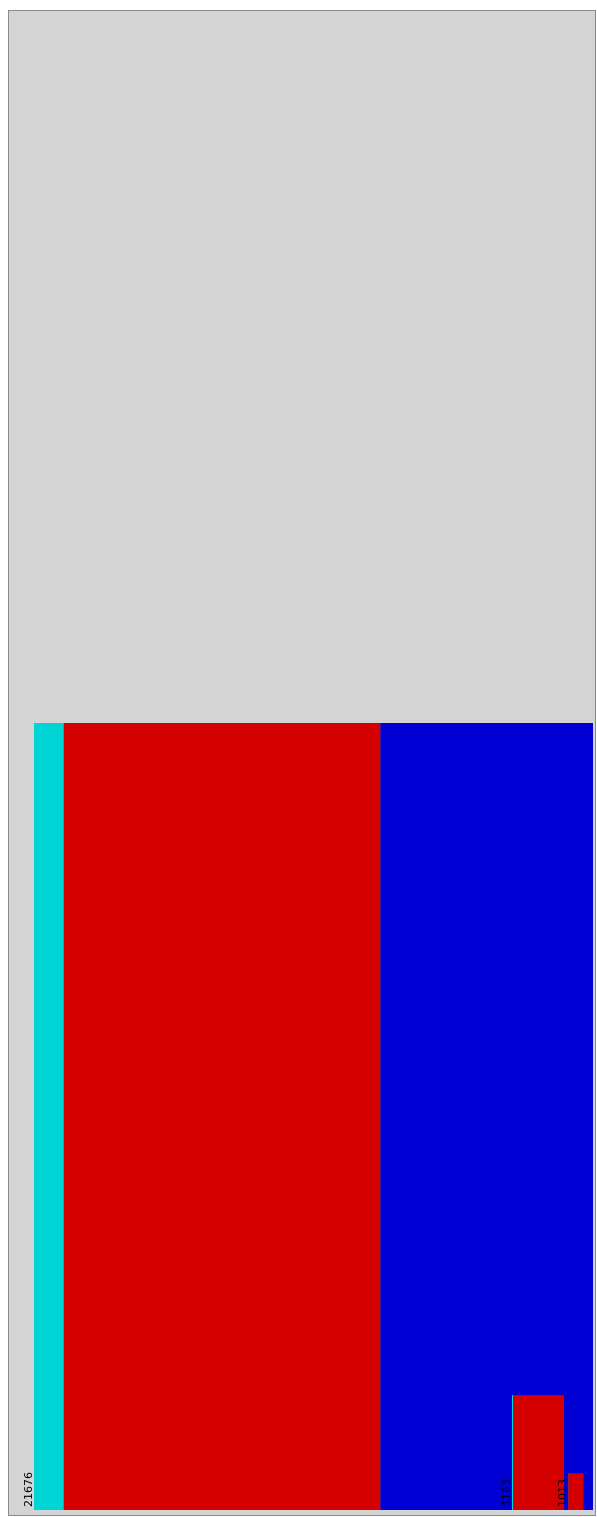  Describe the element at coordinates (562, 1493) in the screenshot. I see `bar-3-total-label: 1013` at that location.